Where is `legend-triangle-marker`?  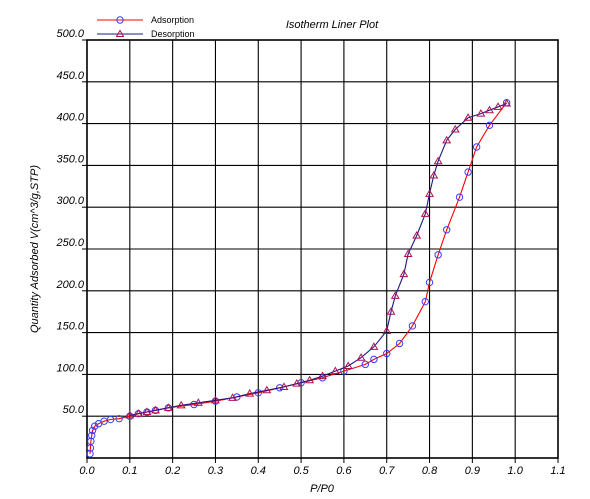
legend-triangle-marker is located at coordinates (120, 33).